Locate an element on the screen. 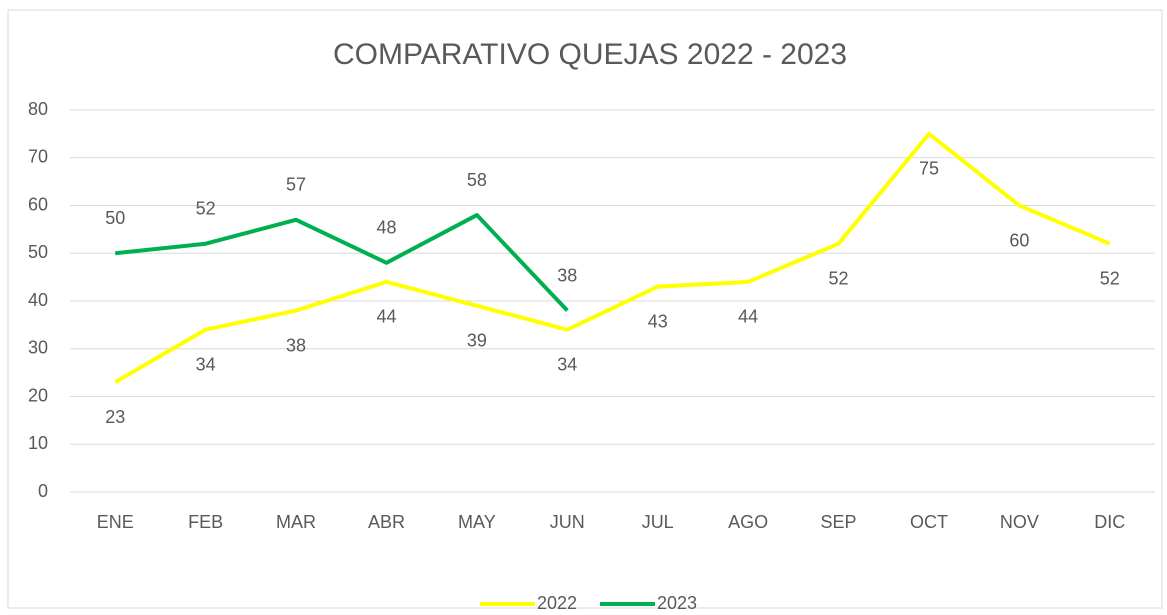 The height and width of the screenshot is (615, 1167). x-tick-label: ENE is located at coordinates (115, 522).